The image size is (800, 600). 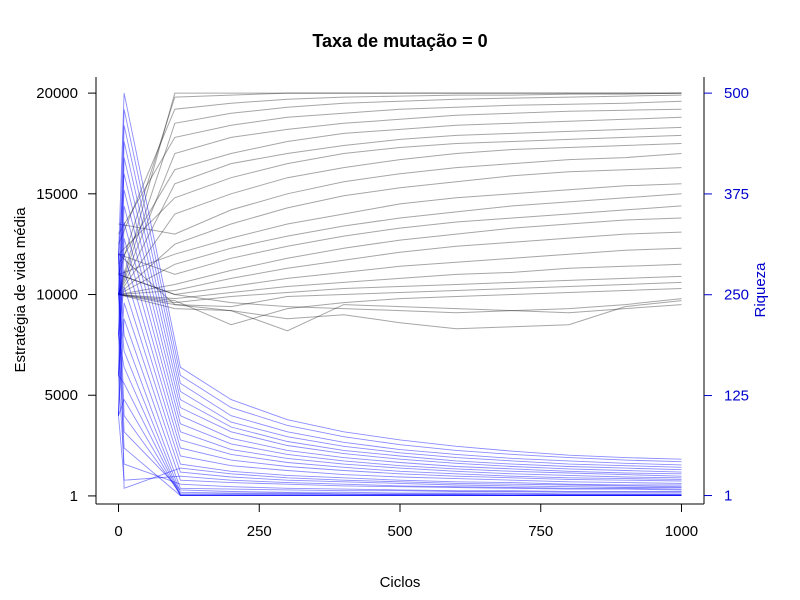 I want to click on y-axis-right: 1 125 250 375 500, so click(x=726, y=291).